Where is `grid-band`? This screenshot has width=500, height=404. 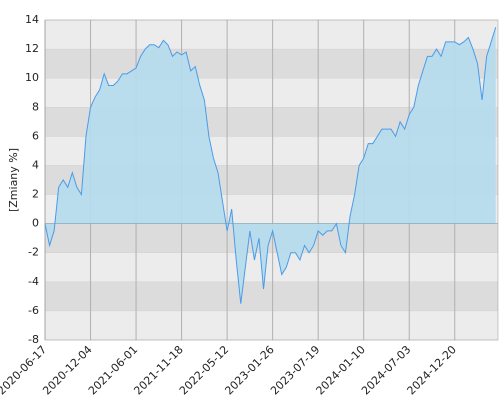
grid-band is located at coordinates (271, 296).